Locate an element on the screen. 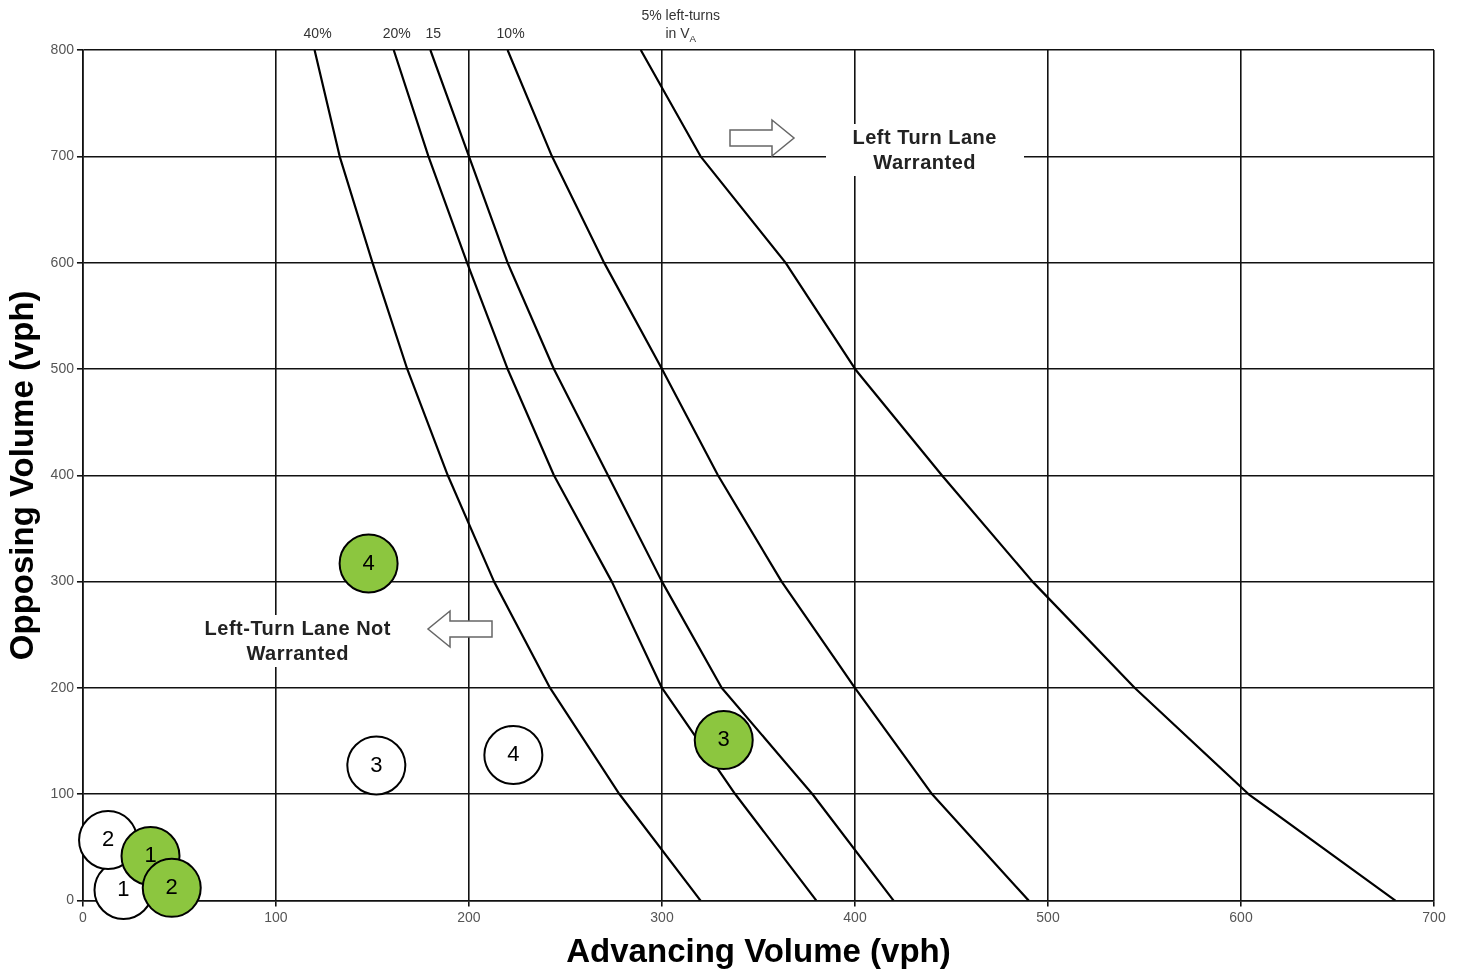 Image resolution: width=1465 pixels, height=977 pixels. series-label: 10% is located at coordinates (510, 33).